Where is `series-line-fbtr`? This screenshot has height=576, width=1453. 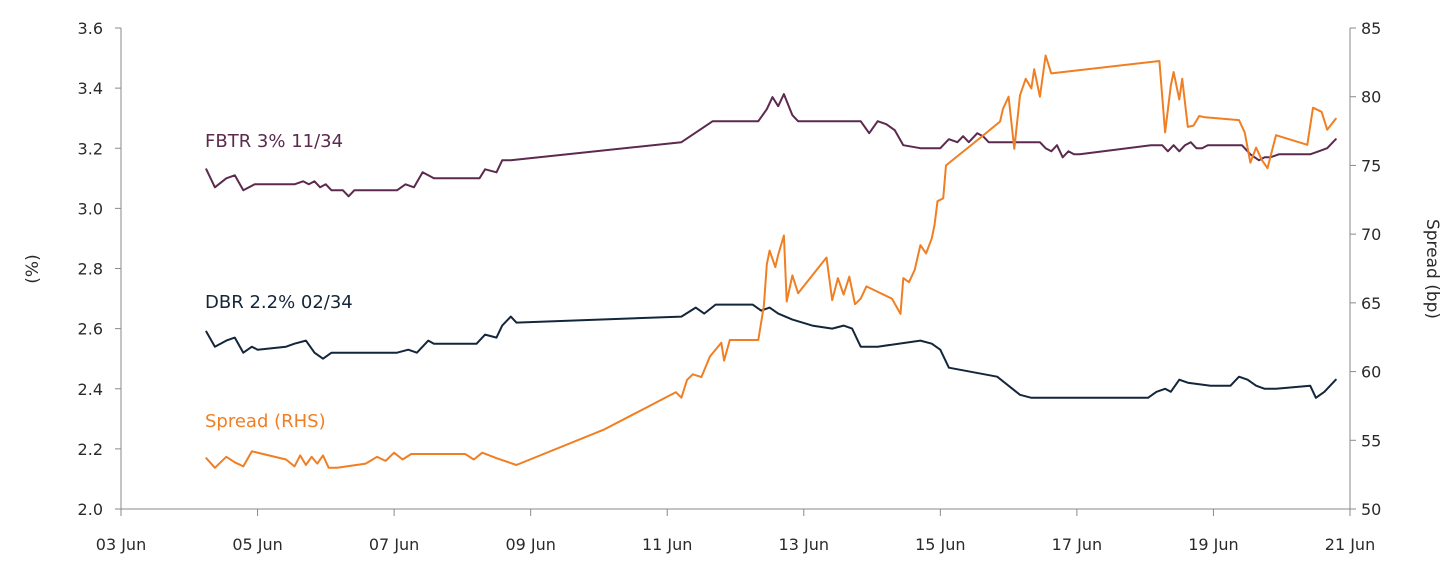
series-line-fbtr is located at coordinates (771, 145).